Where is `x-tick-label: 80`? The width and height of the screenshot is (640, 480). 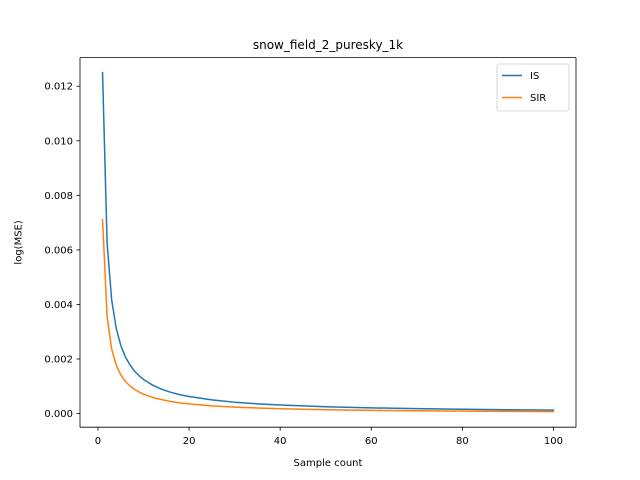 x-tick-label: 80 is located at coordinates (462, 441).